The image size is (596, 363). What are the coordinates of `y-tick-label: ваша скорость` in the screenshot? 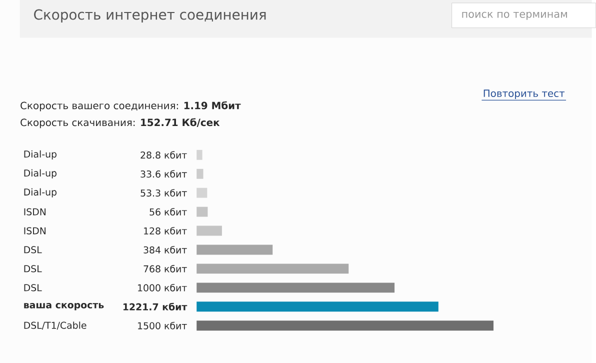 It's located at (64, 306).